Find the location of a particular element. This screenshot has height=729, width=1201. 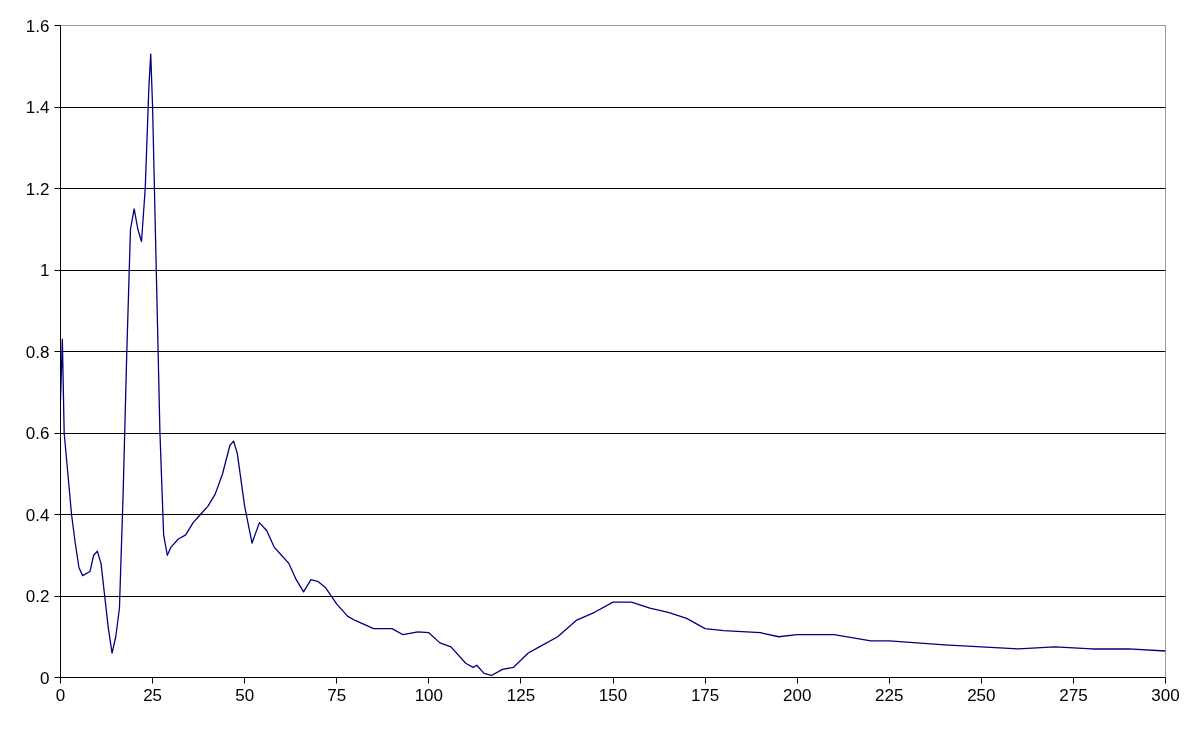

x-tick-label: 175 is located at coordinates (705, 695).